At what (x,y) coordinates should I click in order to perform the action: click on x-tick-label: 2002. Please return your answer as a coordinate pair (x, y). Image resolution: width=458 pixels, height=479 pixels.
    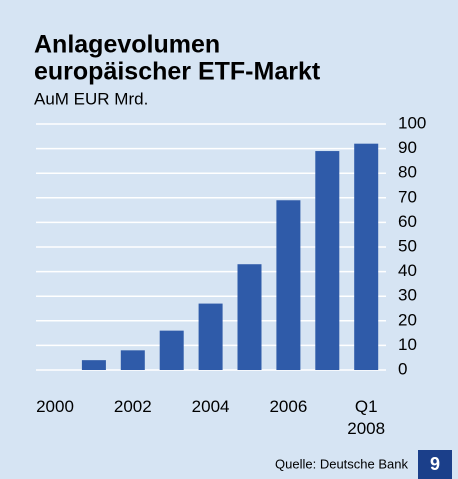
    Looking at the image, I should click on (132, 406).